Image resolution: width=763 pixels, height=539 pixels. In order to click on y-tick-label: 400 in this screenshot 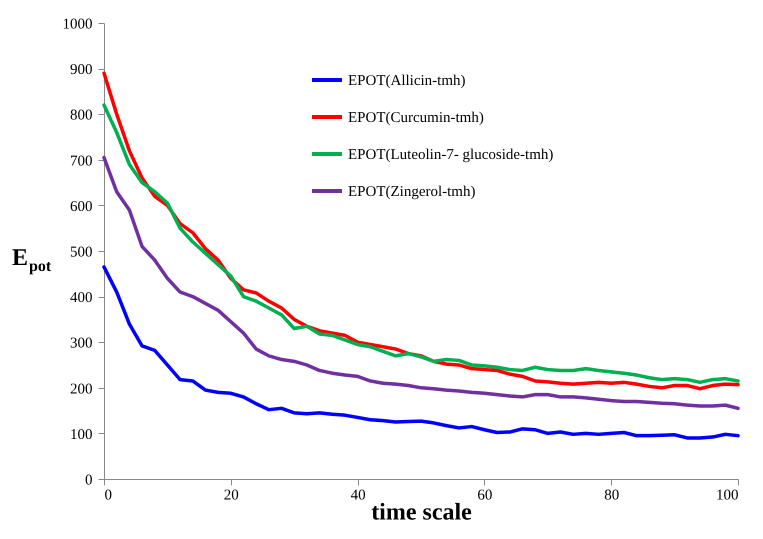, I will do `click(81, 298)`.